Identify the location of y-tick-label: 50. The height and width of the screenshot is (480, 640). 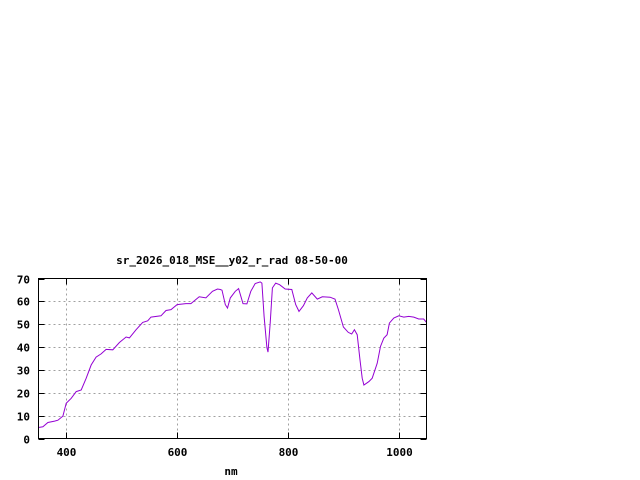
(23, 325).